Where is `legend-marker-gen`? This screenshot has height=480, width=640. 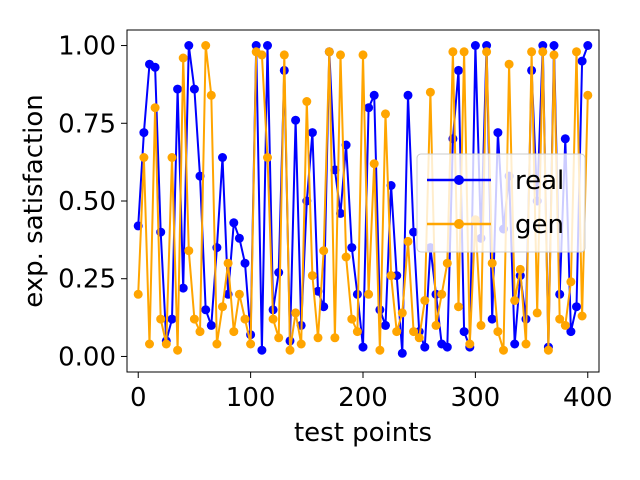
legend-marker-gen is located at coordinates (459, 224).